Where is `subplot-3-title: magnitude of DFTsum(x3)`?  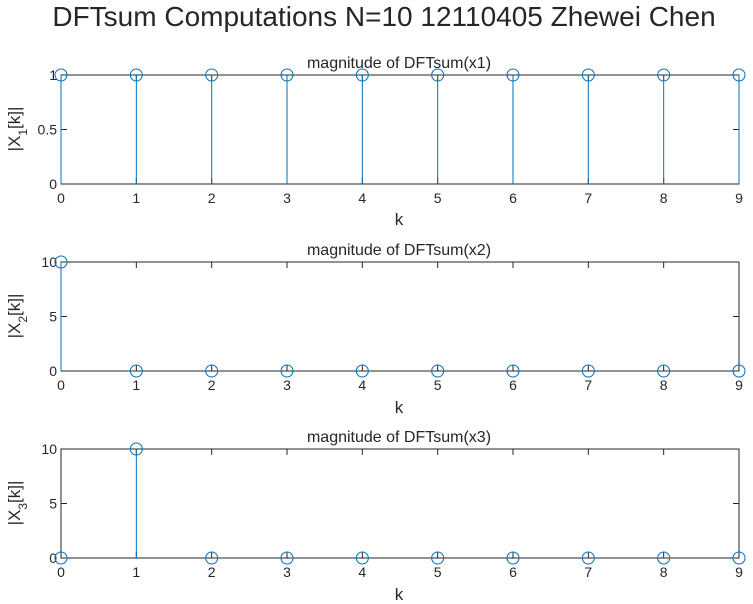 subplot-3-title: magnitude of DFTsum(x3) is located at coordinates (399, 437).